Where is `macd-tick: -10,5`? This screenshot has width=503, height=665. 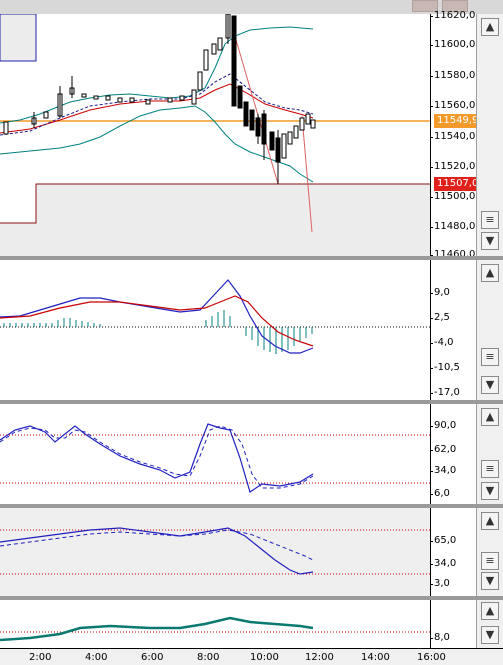 macd-tick: -10,5 is located at coordinates (445, 367).